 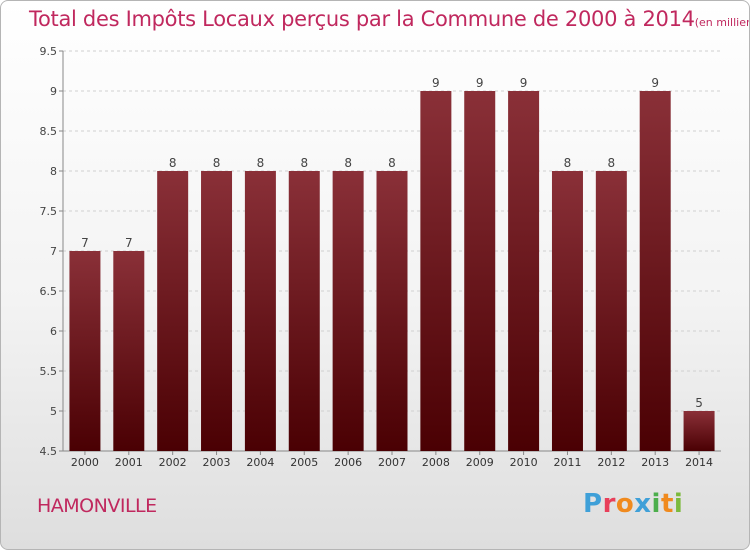 What do you see at coordinates (53, 171) in the screenshot?
I see `y-tick-label: 8` at bounding box center [53, 171].